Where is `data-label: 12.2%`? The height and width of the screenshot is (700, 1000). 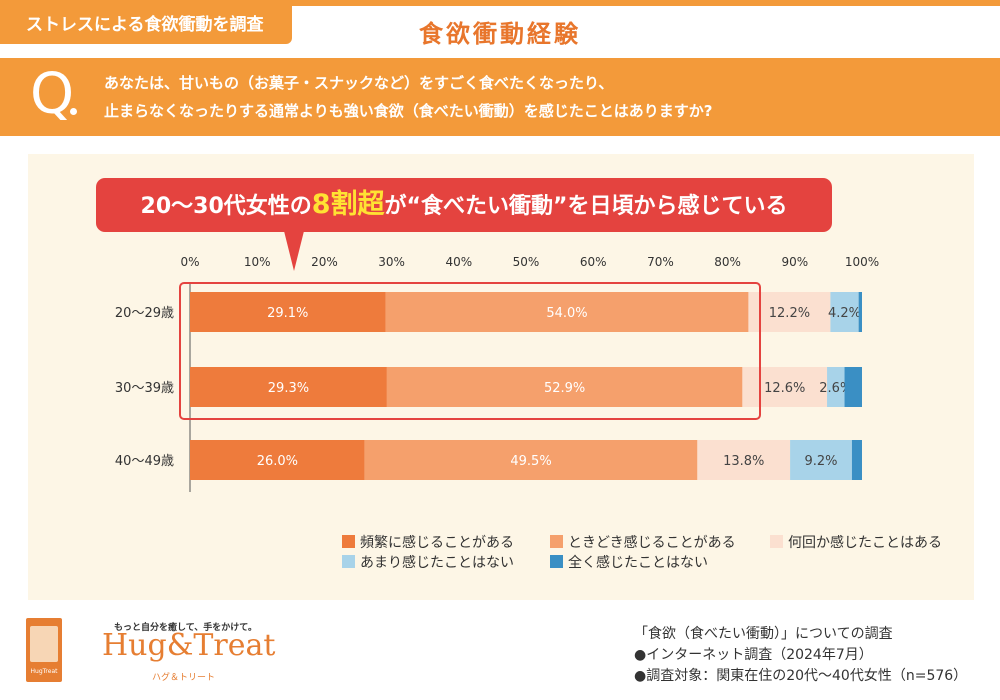
data-label: 12.2% is located at coordinates (789, 313).